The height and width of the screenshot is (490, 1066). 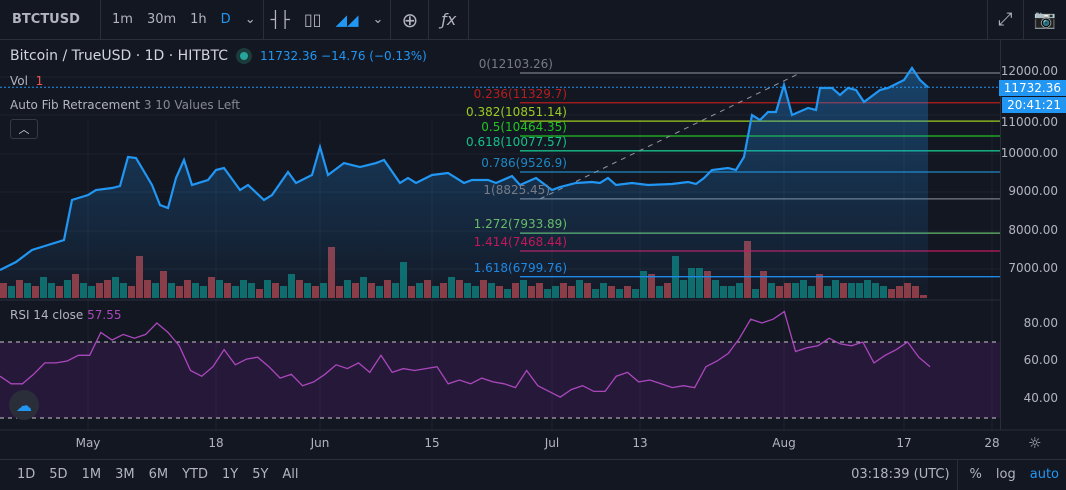 I want to click on price-axis-label: 8000.00, so click(x=1033, y=229).